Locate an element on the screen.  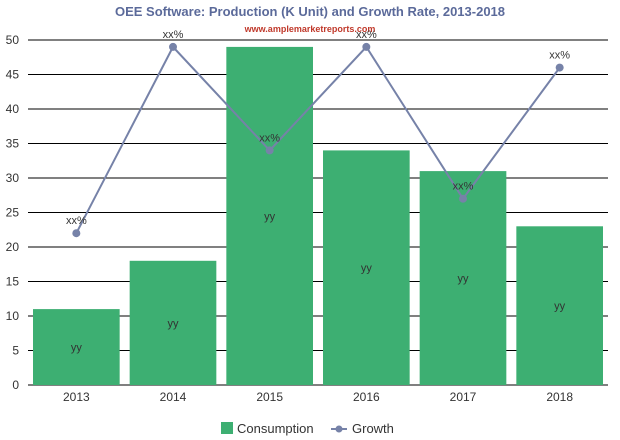
chart-subtitle: www.amplemarketreports.com is located at coordinates (310, 29).